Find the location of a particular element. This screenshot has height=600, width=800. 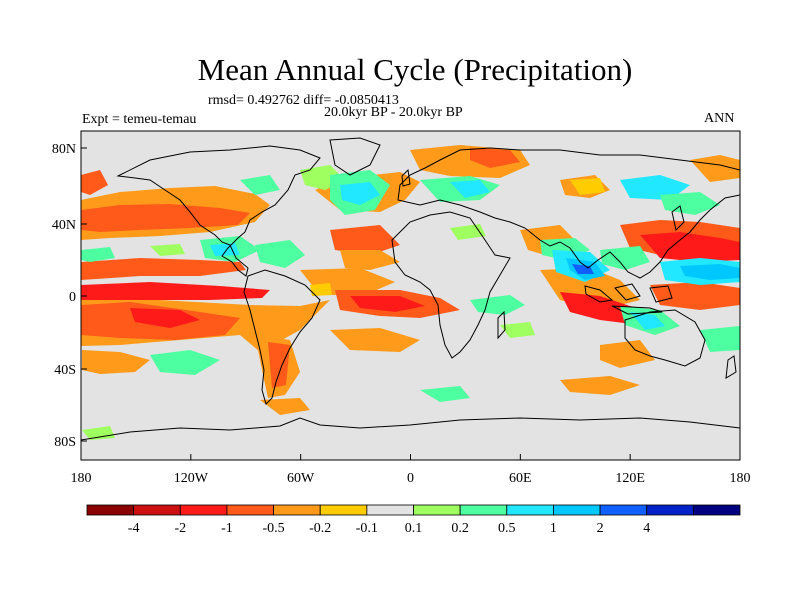

lat-tick-label: 40N is located at coordinates (64, 225).